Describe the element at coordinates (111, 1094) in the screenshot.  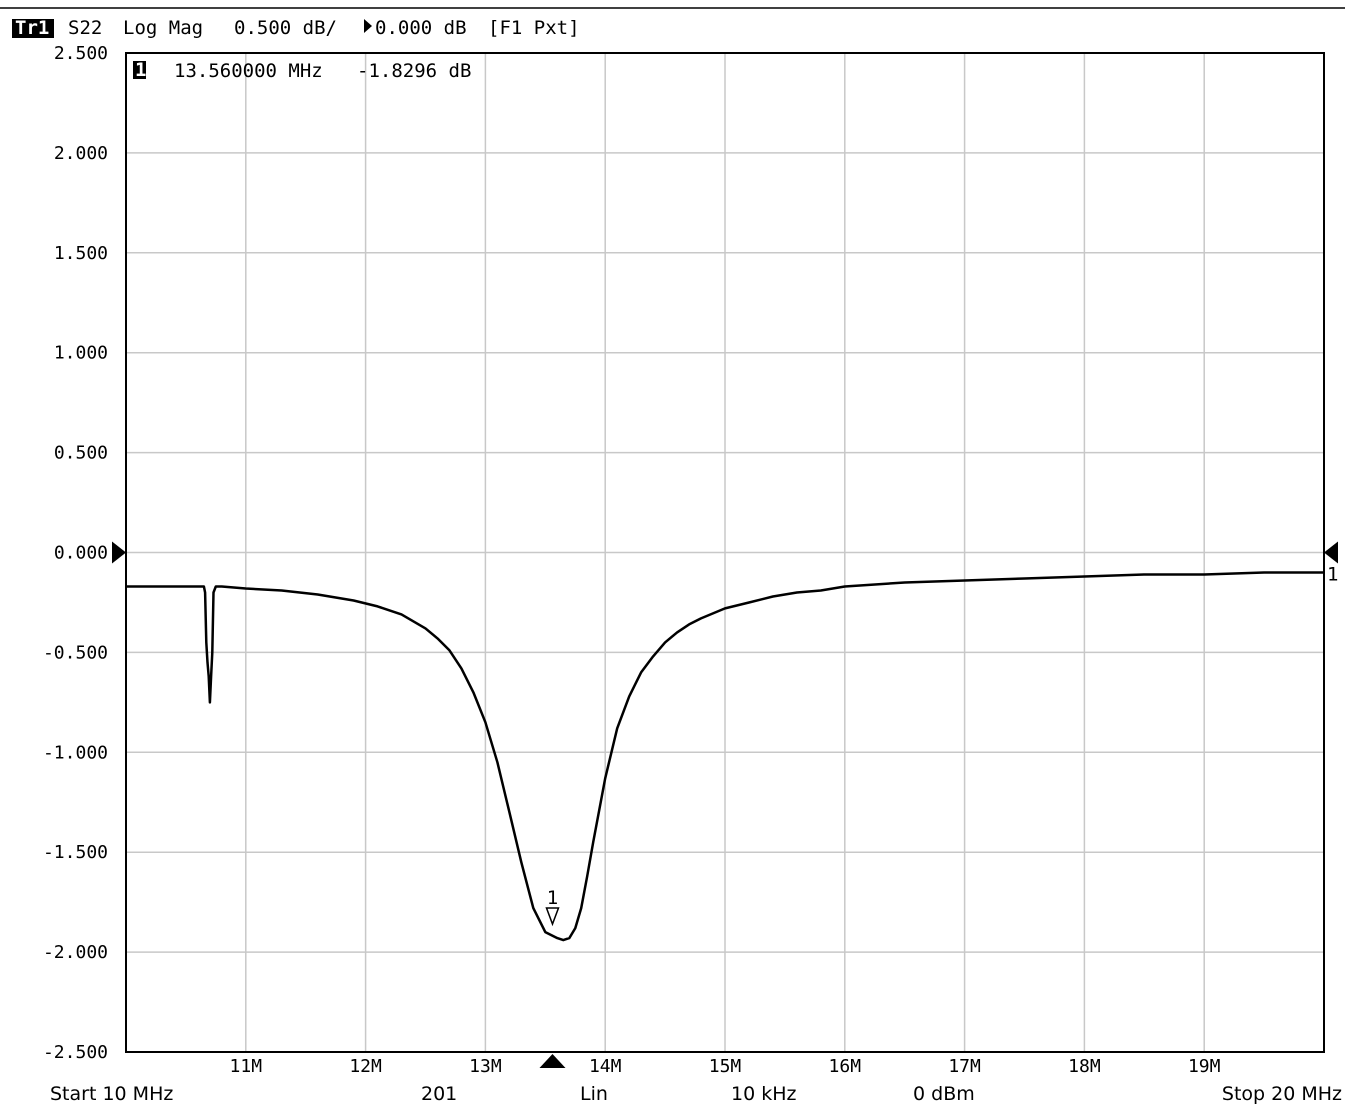
I see `start-frequency: Start 10 MHz` at that location.